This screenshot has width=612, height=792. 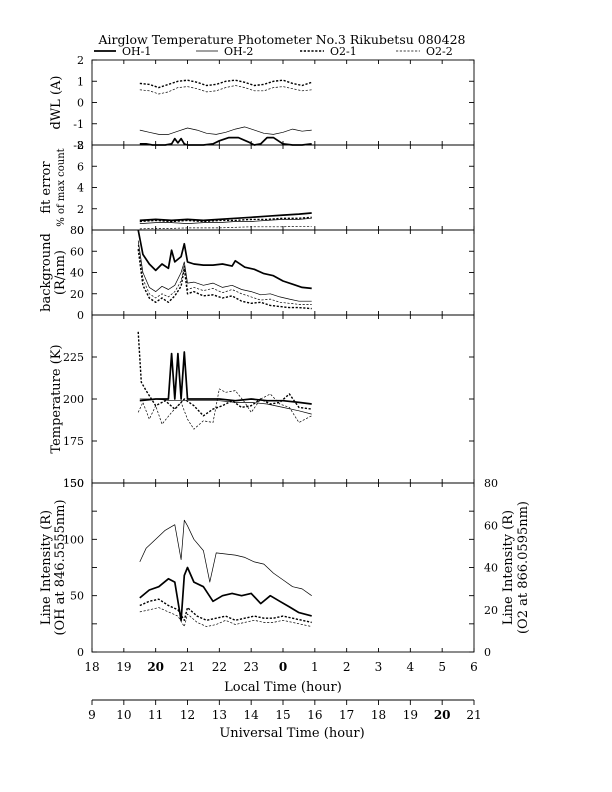 I want to click on local-time-tick: 3, so click(x=379, y=667).